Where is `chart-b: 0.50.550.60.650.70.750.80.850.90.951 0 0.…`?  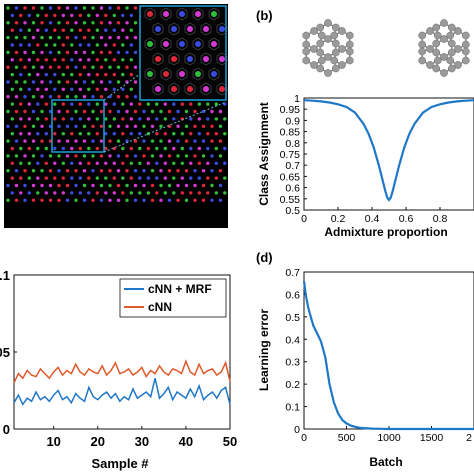
chart-b: 0.50.550.60.650.70.750.80.850.90.951 0 0.… is located at coordinates (365, 166).